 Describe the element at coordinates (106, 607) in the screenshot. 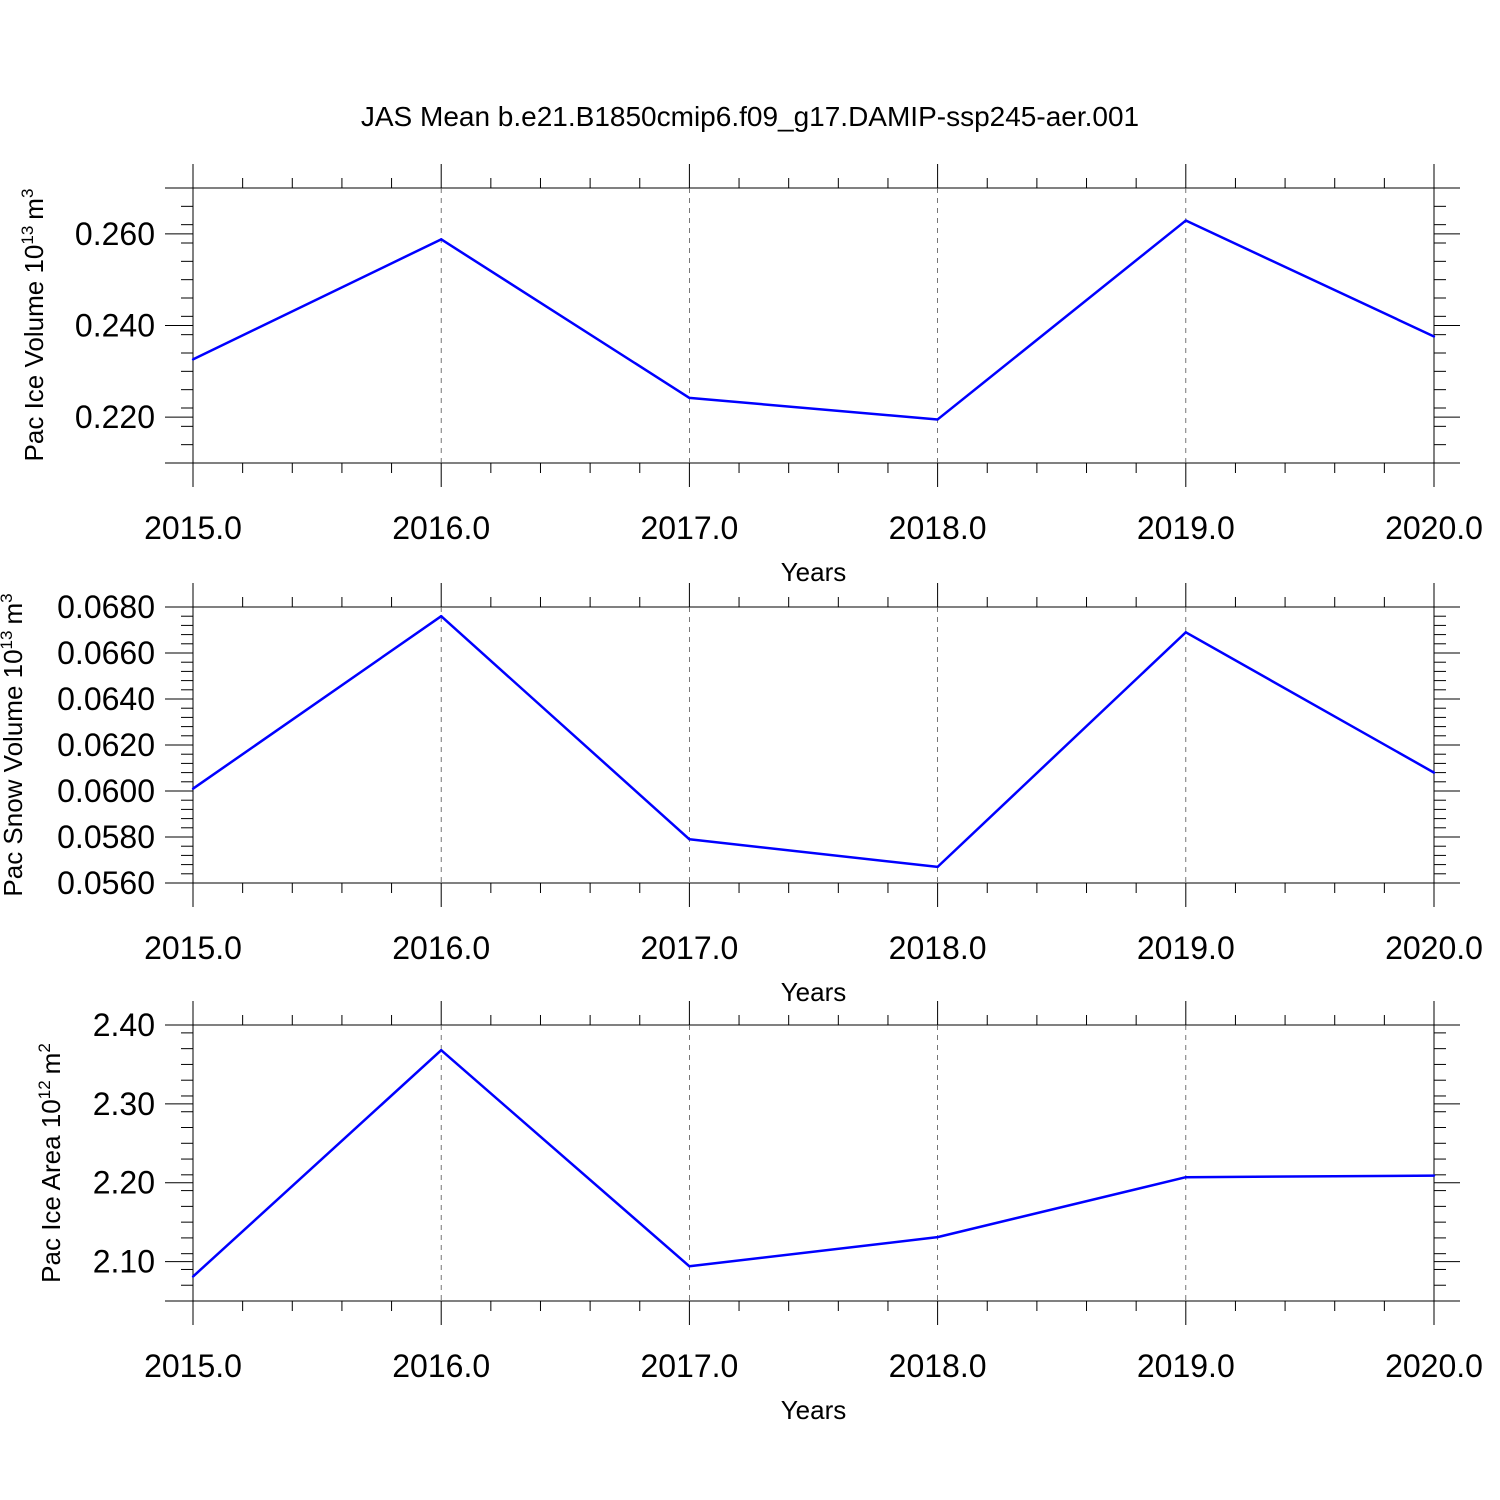

I see `y-tick-label: 0.0680` at that location.